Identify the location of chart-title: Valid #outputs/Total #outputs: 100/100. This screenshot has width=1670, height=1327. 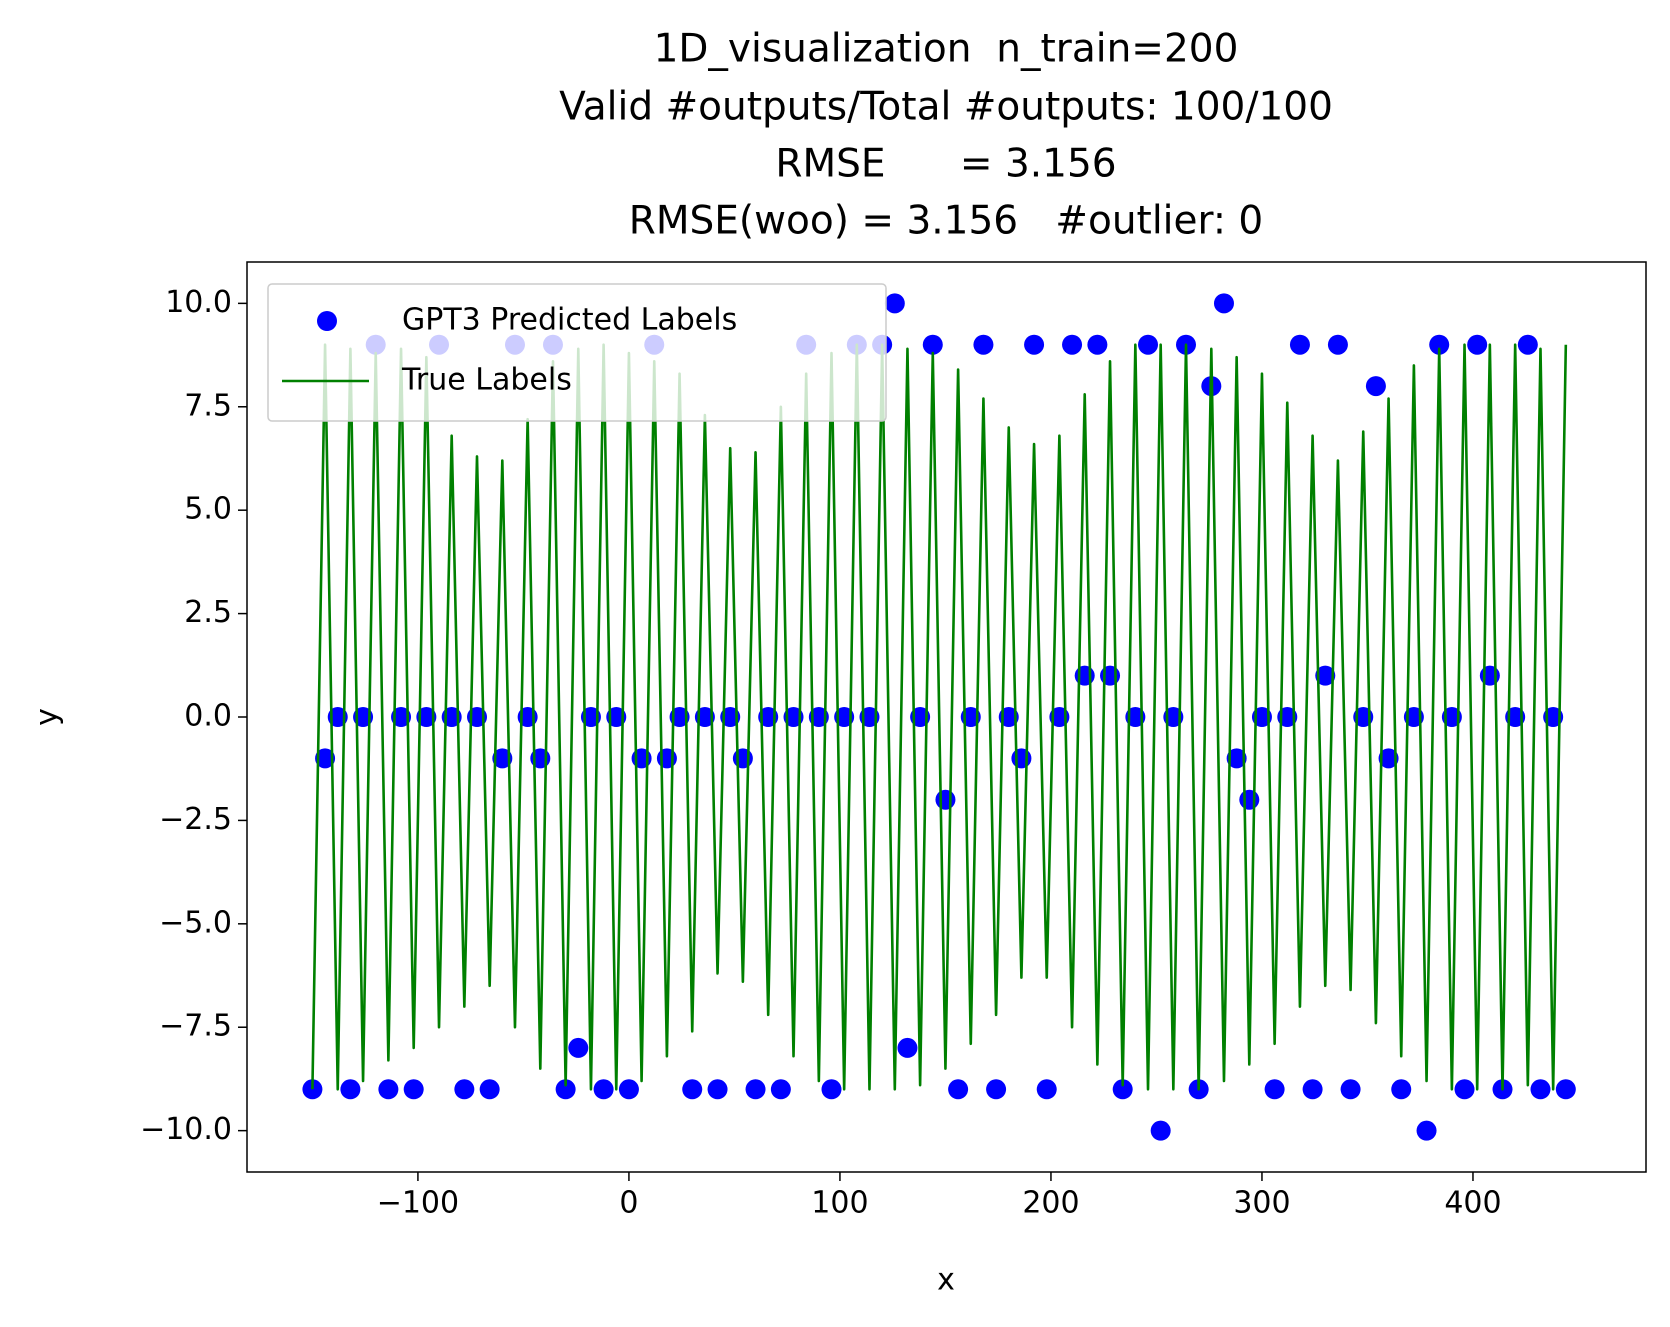
(946, 107).